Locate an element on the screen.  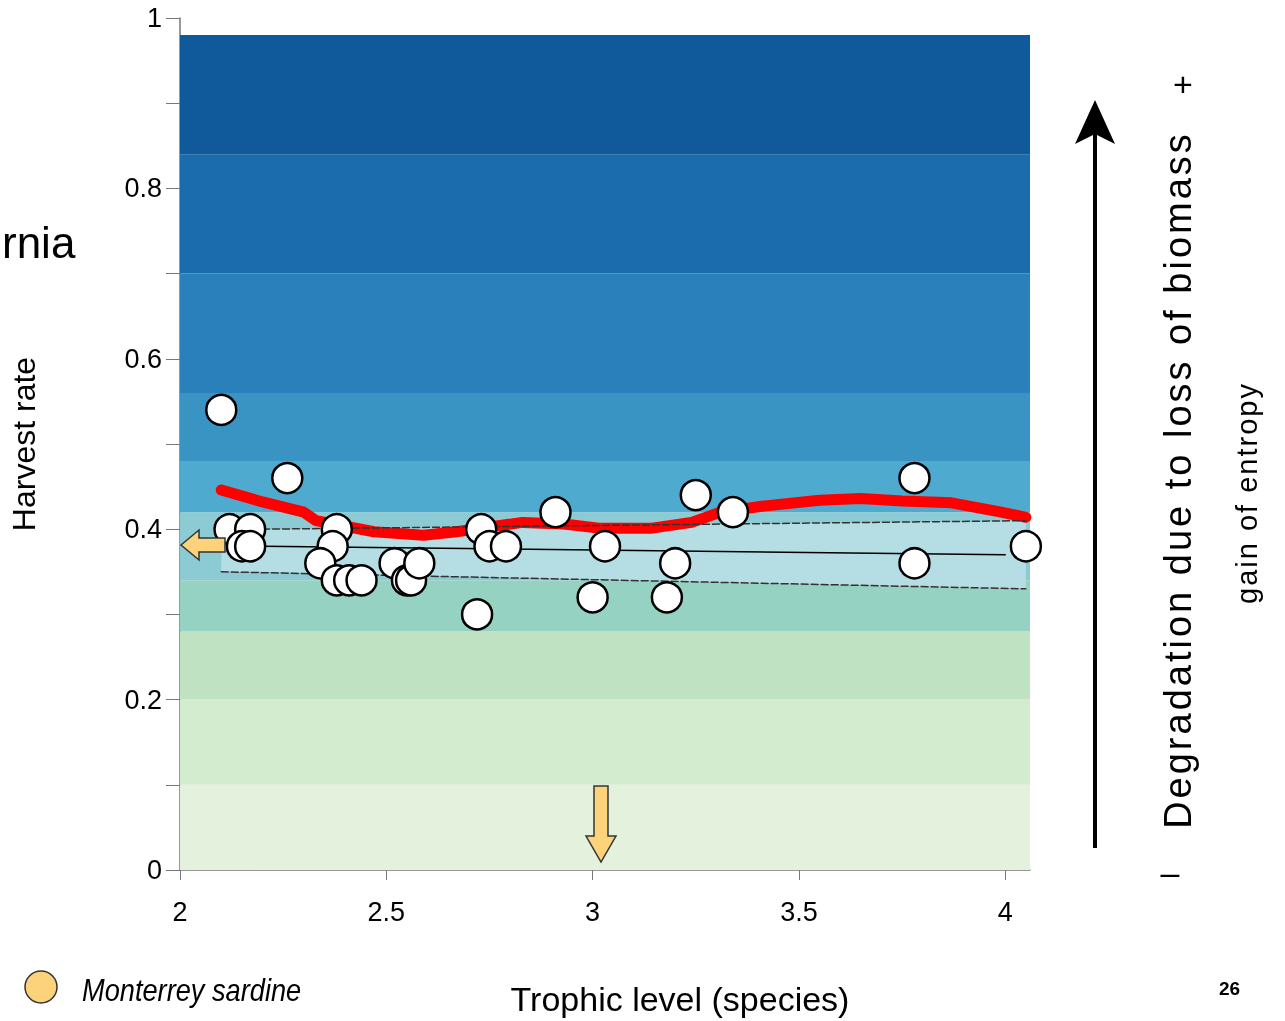
y-tick-label: 0.4 is located at coordinates (143, 529).